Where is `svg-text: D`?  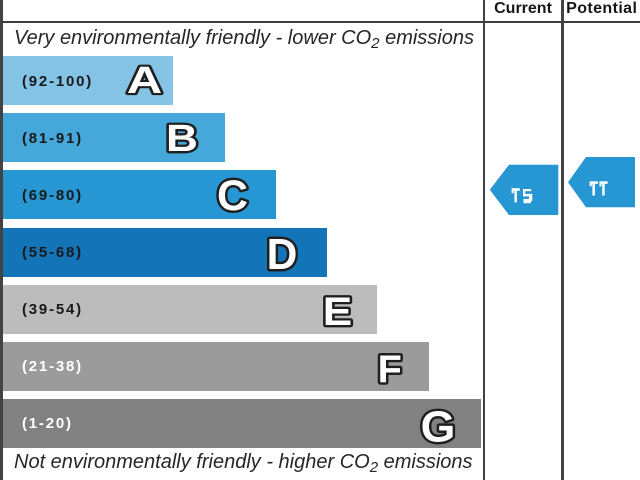 svg-text: D is located at coordinates (282, 255).